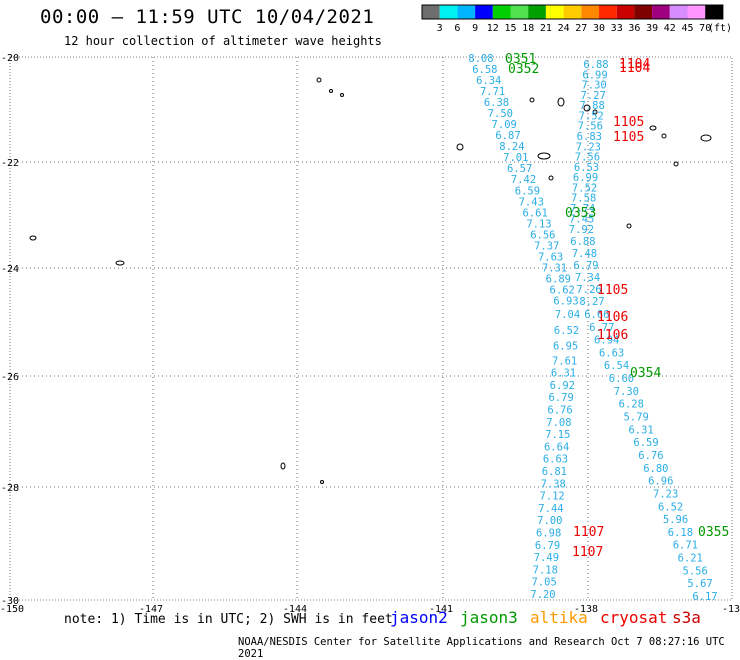 The height and width of the screenshot is (660, 740). I want to click on swh-value: 8.27, so click(591, 302).